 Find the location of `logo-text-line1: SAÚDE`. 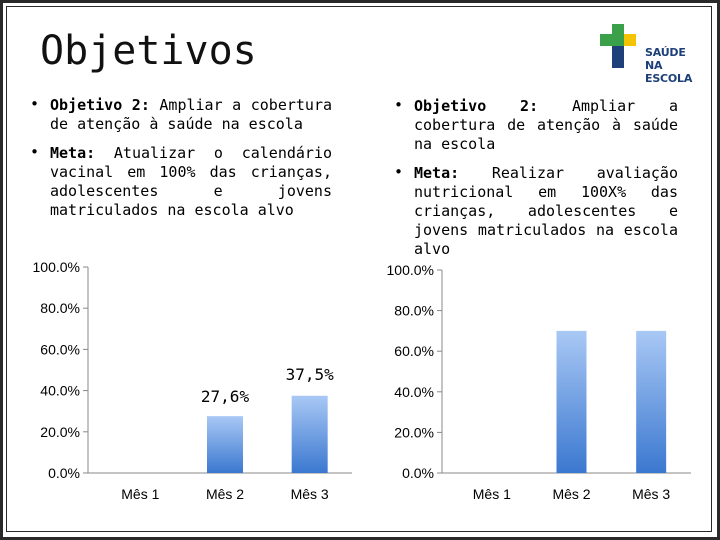

logo-text-line1: SAÚDE is located at coordinates (665, 52).